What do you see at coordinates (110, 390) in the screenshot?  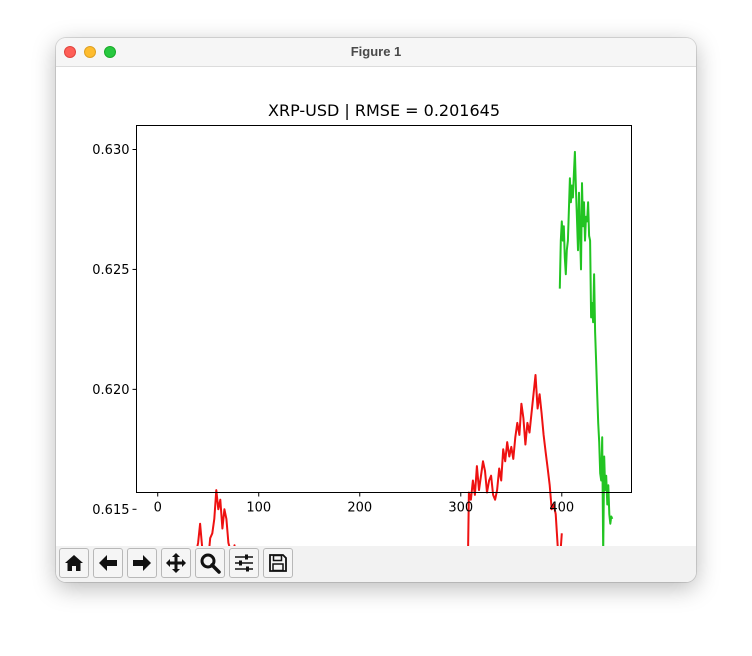 I see `y-tick-label: 0.620` at bounding box center [110, 390].